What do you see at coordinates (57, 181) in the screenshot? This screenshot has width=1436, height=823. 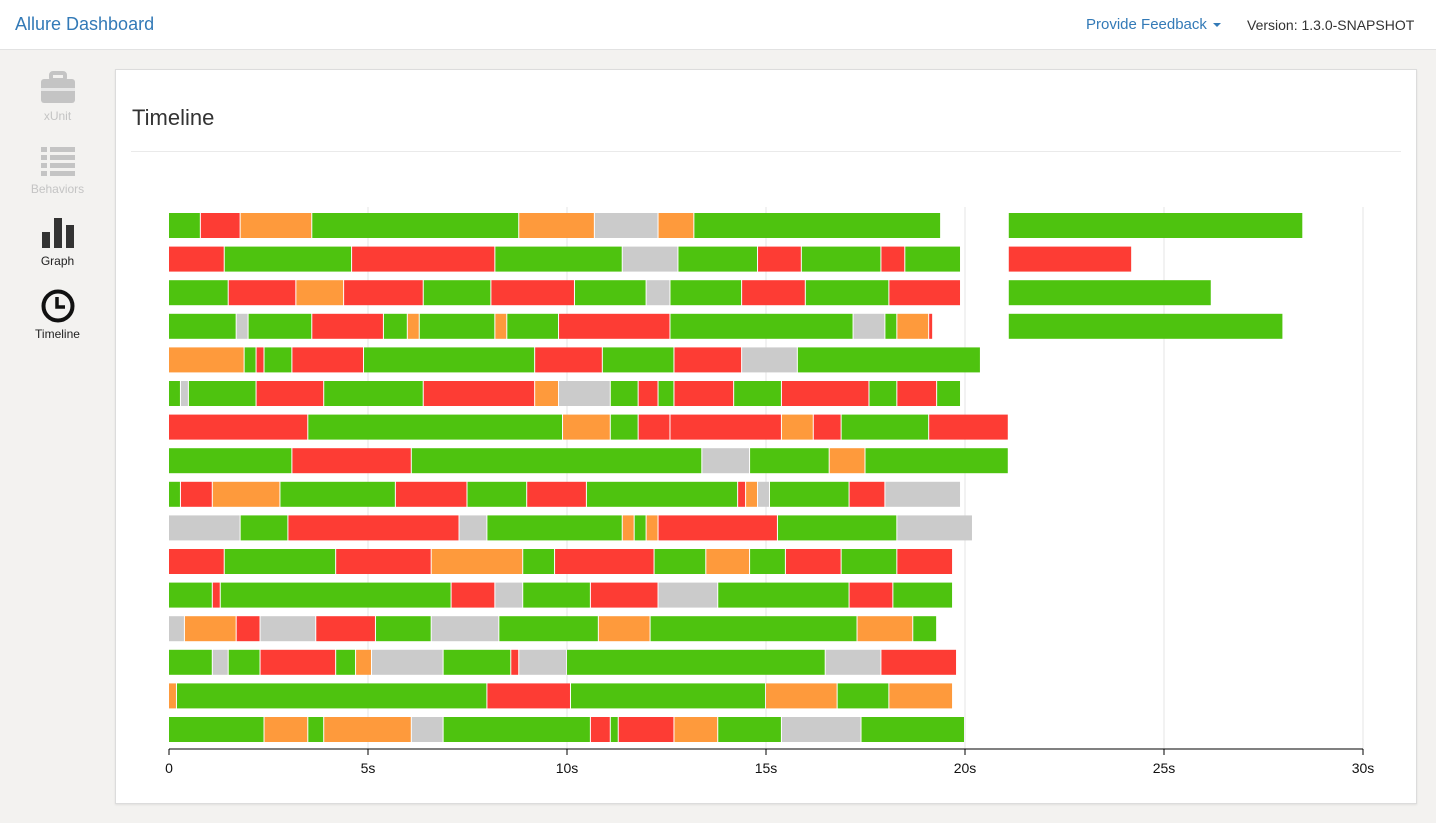 I see `sidebar-item-behaviors: Behaviors` at bounding box center [57, 181].